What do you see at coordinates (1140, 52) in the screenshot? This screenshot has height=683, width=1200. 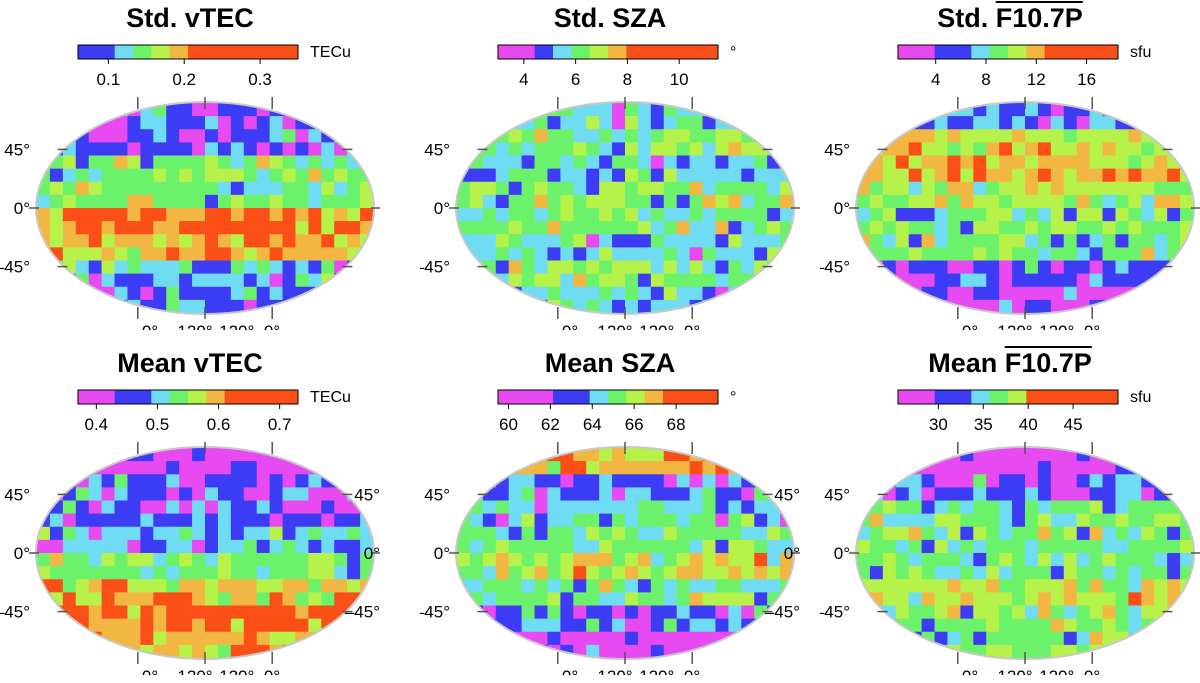 I see `colorbar-unit: sfu` at bounding box center [1140, 52].